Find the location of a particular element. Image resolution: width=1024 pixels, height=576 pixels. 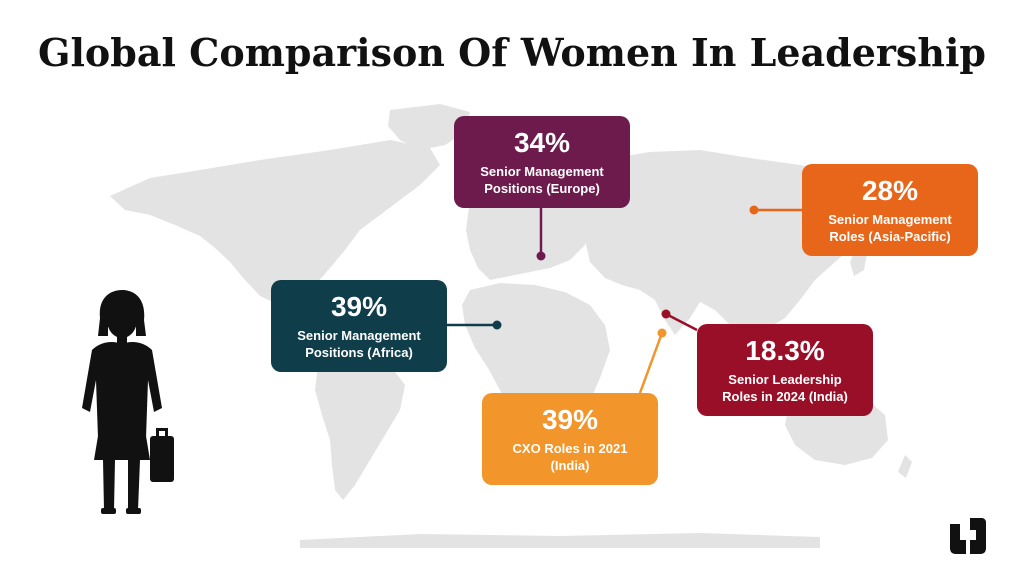

callout-india-leadership-label-2: Roles in 2024 (India) is located at coordinates (785, 396).